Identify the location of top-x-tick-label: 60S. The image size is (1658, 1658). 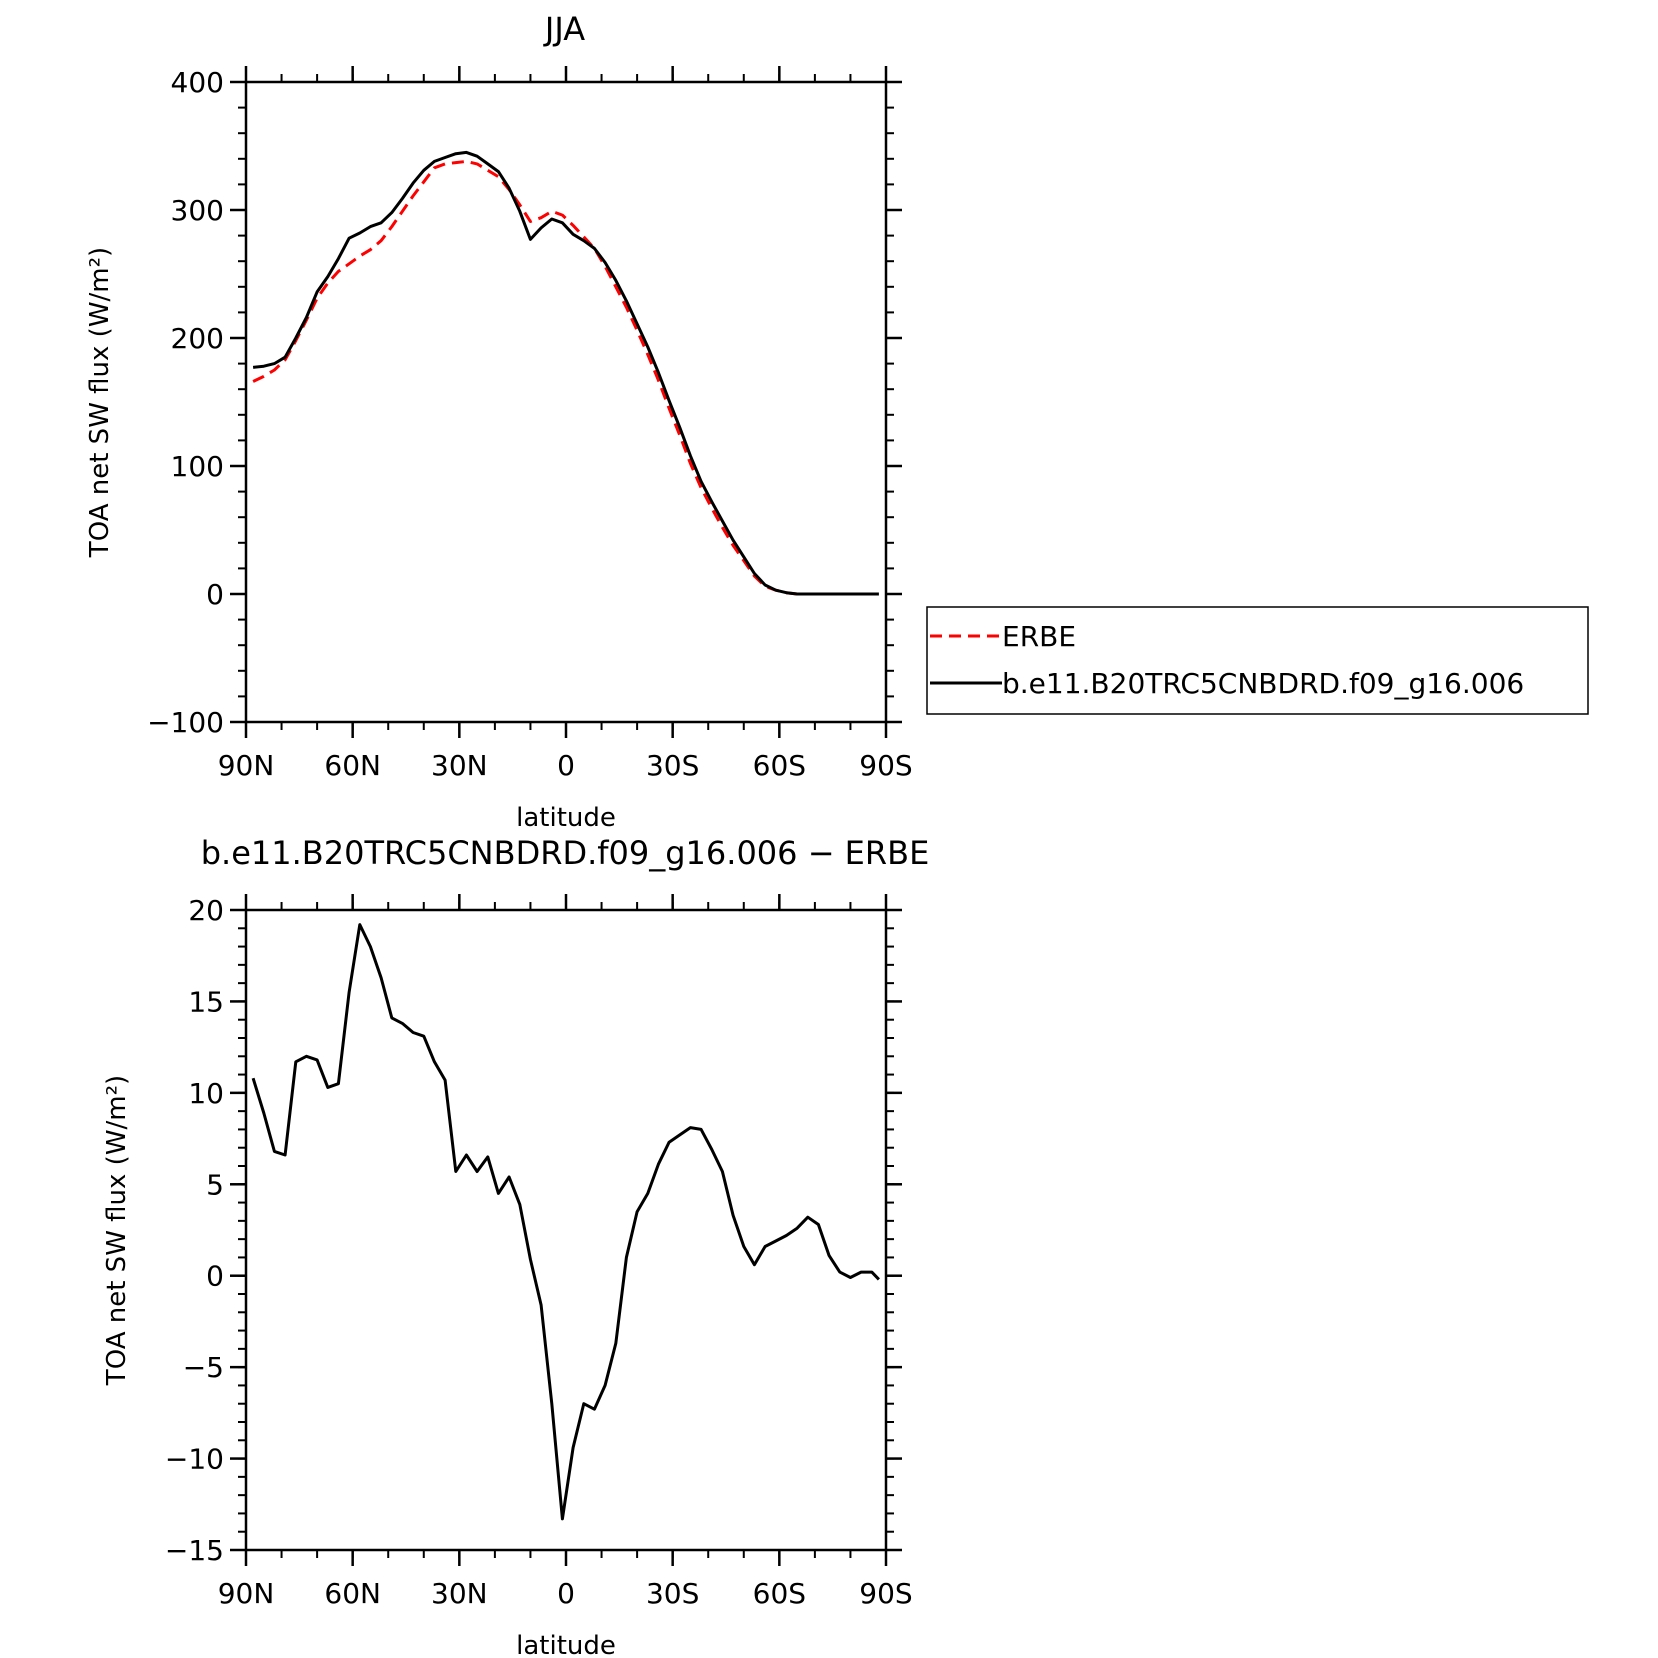
(779, 765).